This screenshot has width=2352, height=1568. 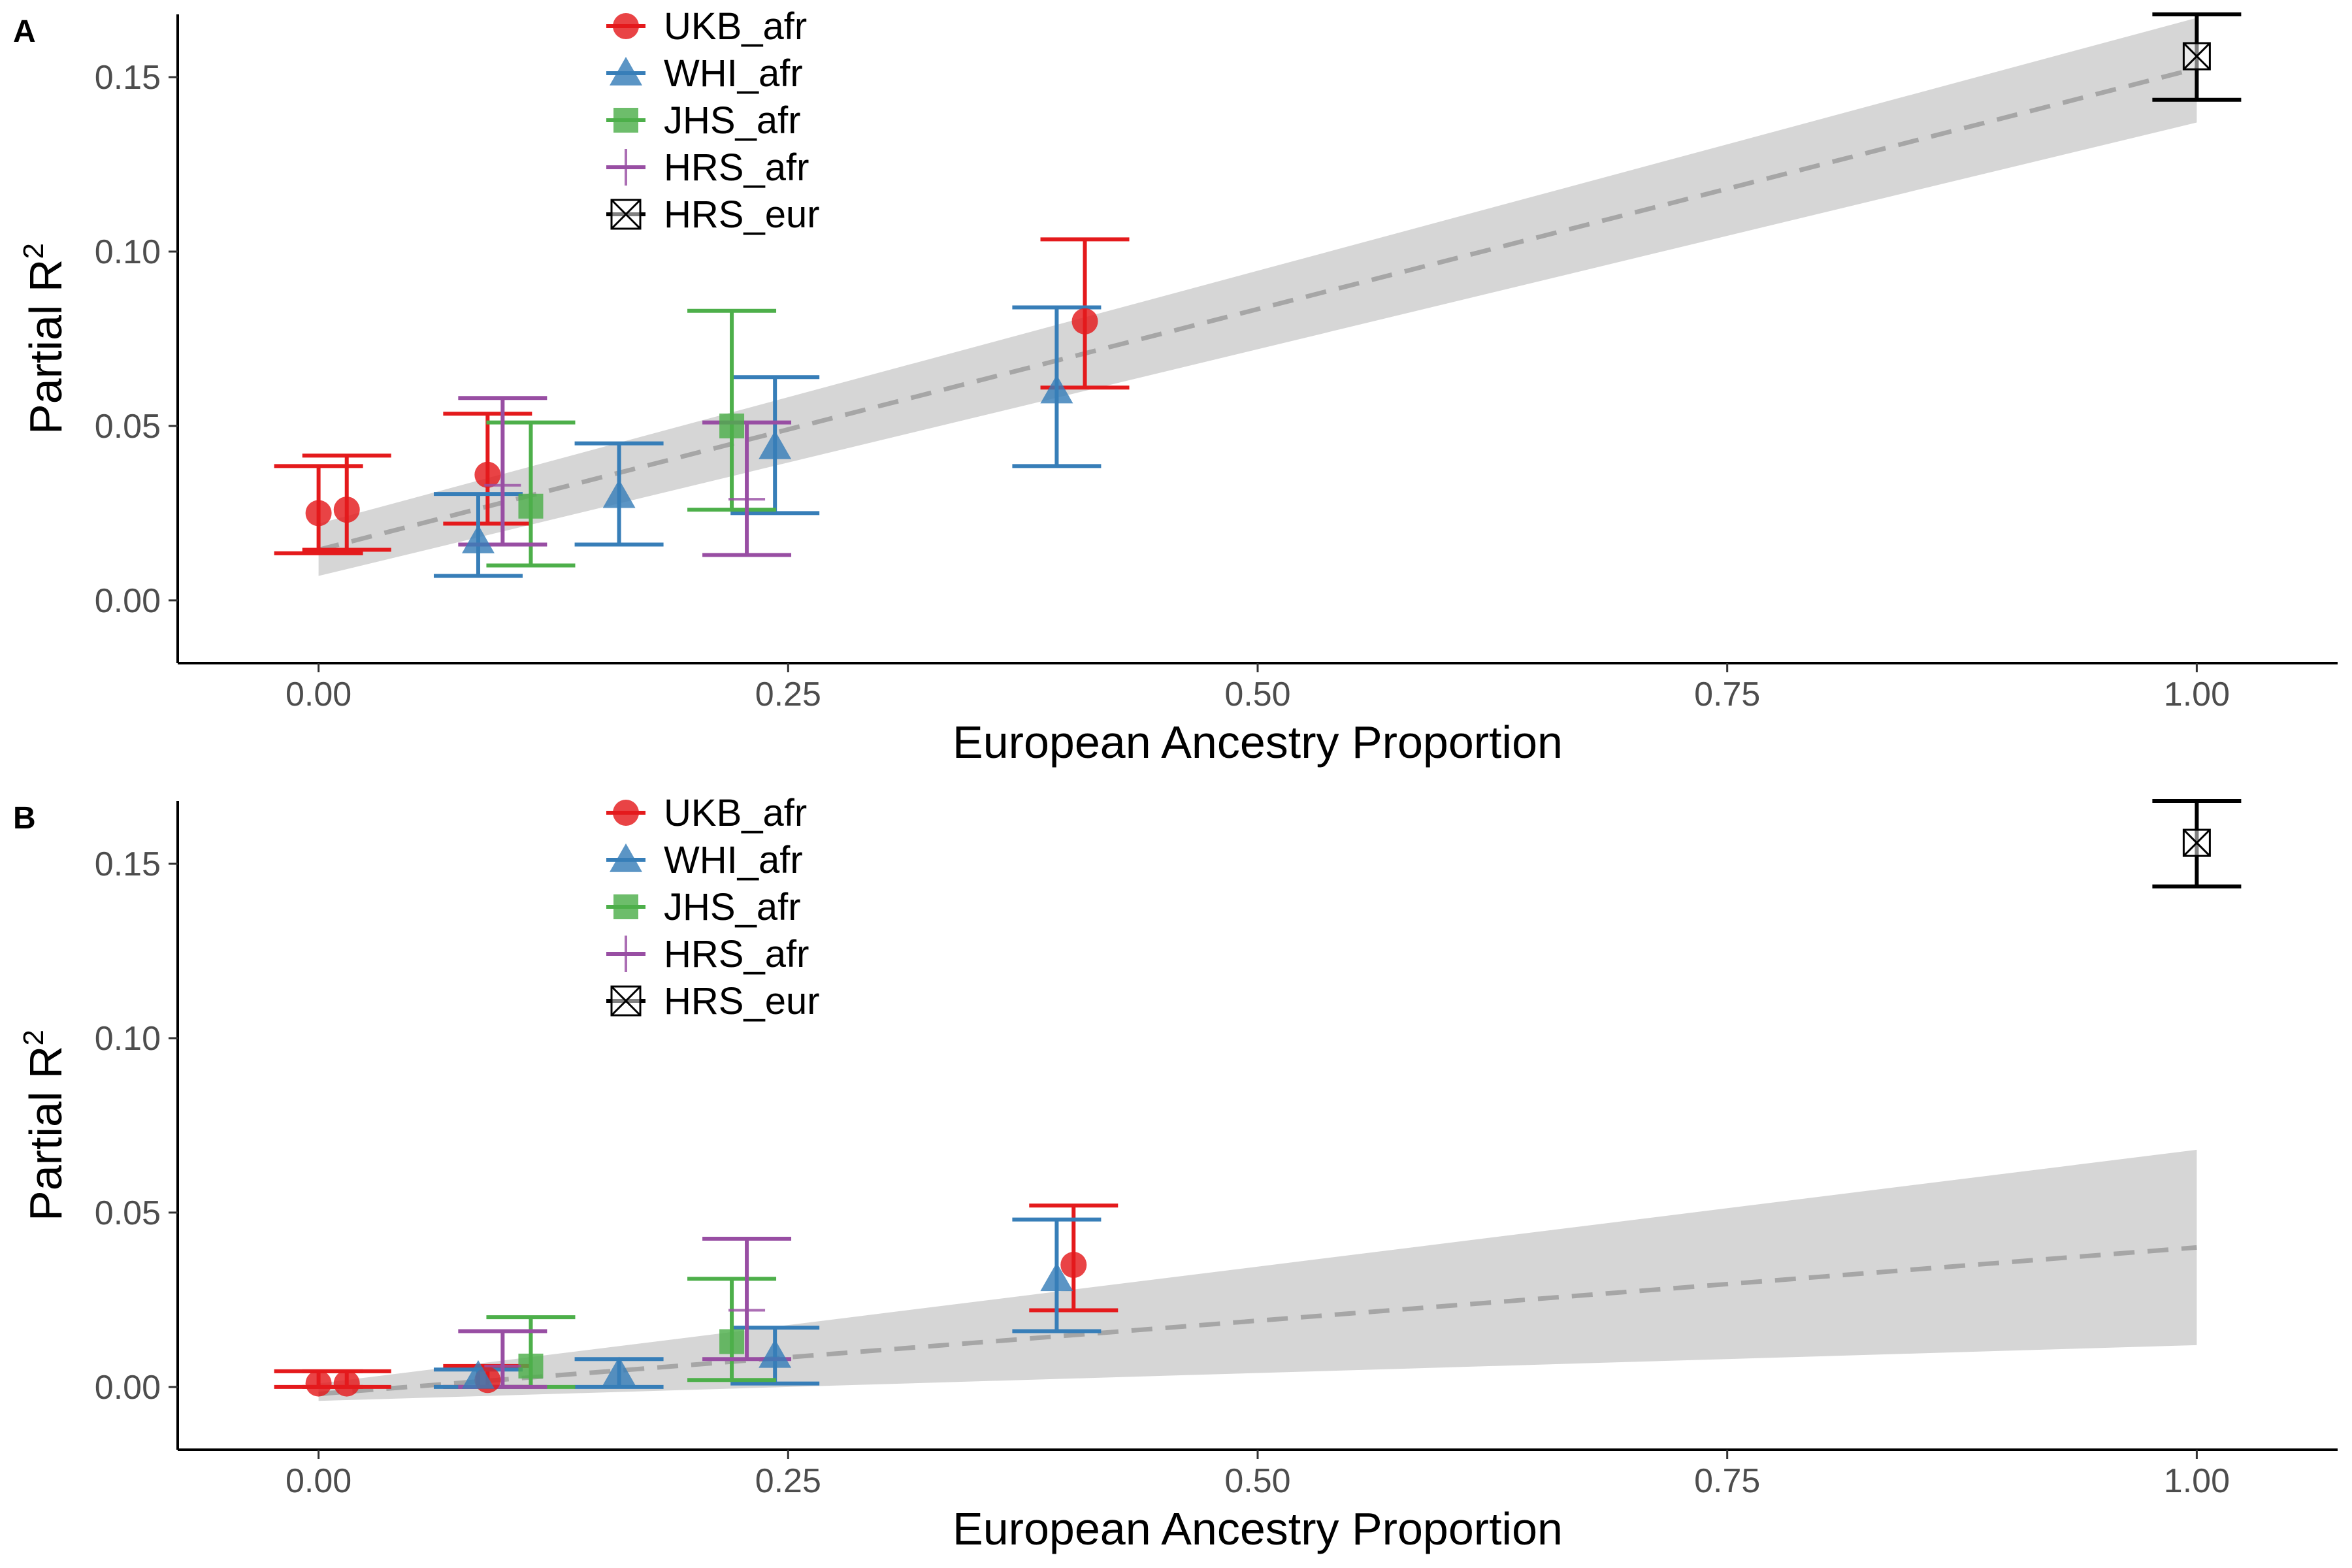 I want to click on panel-tag: A, so click(x=24, y=31).